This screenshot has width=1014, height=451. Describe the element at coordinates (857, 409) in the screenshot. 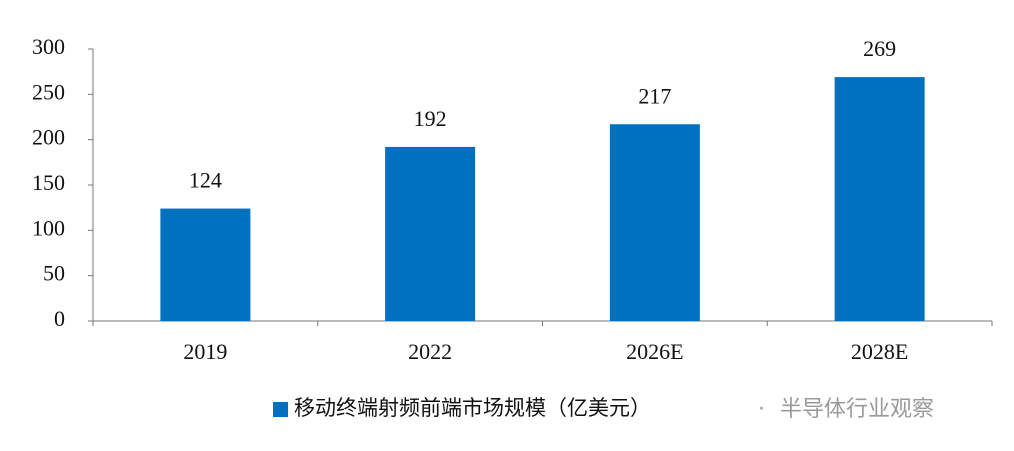

I see `watermark: 半导体行业观察` at that location.